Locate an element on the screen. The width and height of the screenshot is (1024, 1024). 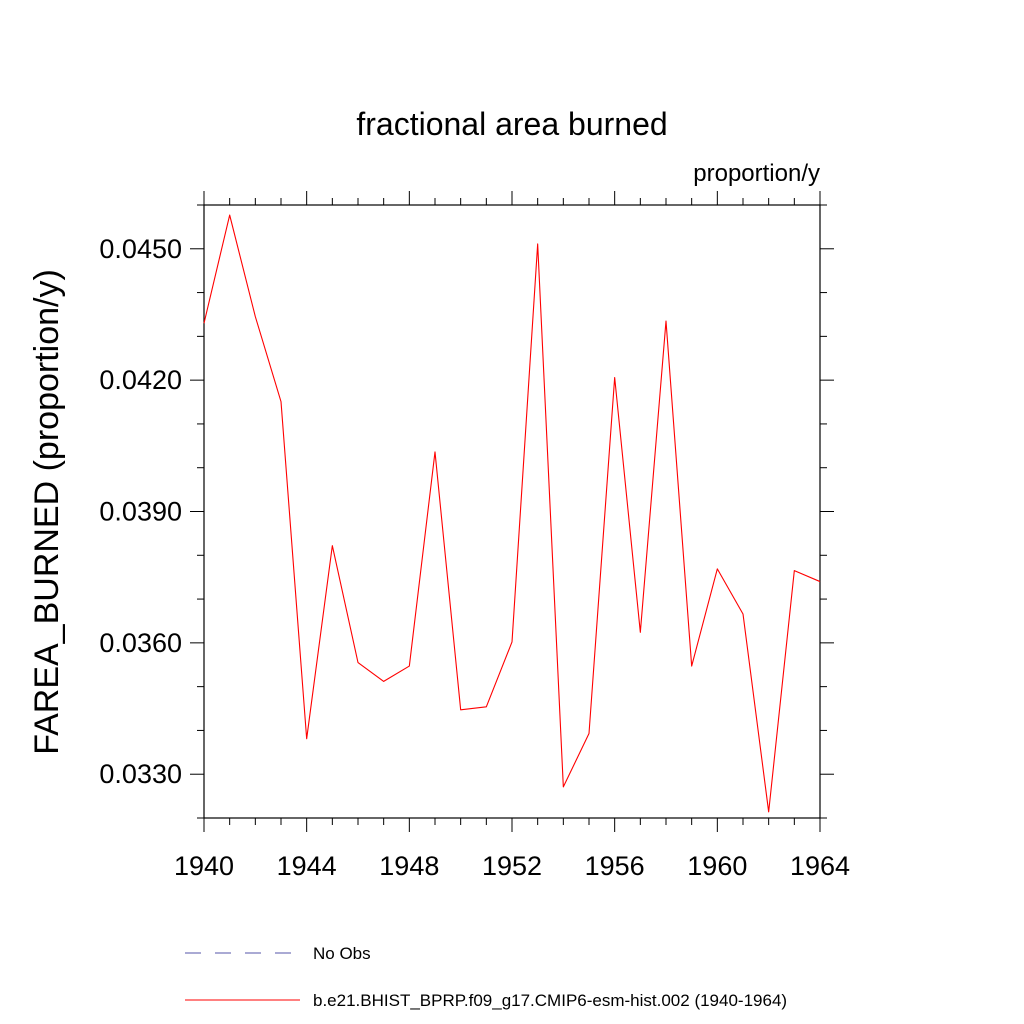
x-tick-label: 1952 is located at coordinates (512, 866).